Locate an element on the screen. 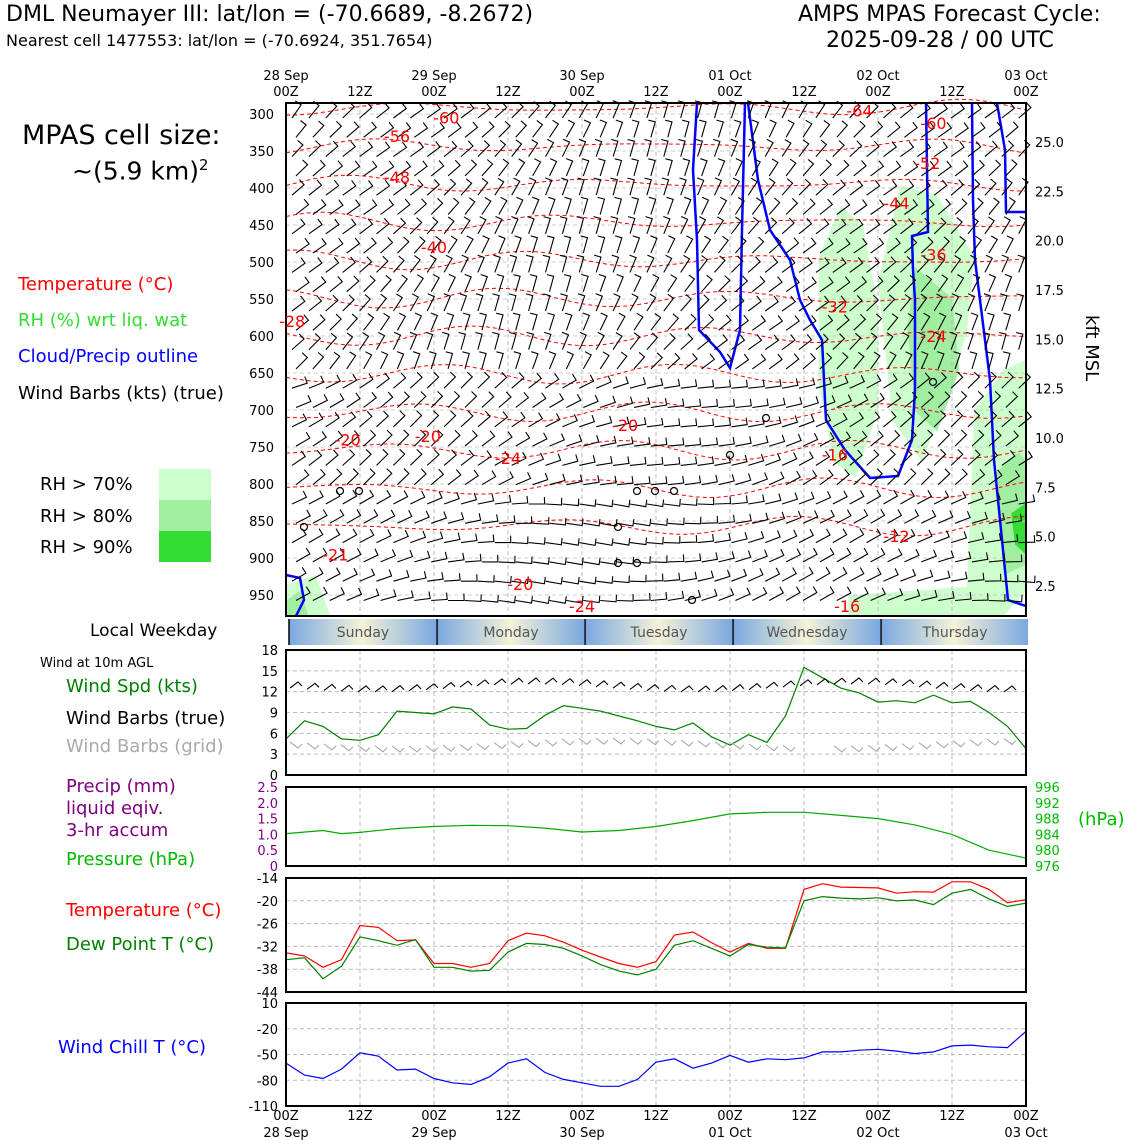 The image size is (1140, 1140). temperature-line is located at coordinates (656, 924).